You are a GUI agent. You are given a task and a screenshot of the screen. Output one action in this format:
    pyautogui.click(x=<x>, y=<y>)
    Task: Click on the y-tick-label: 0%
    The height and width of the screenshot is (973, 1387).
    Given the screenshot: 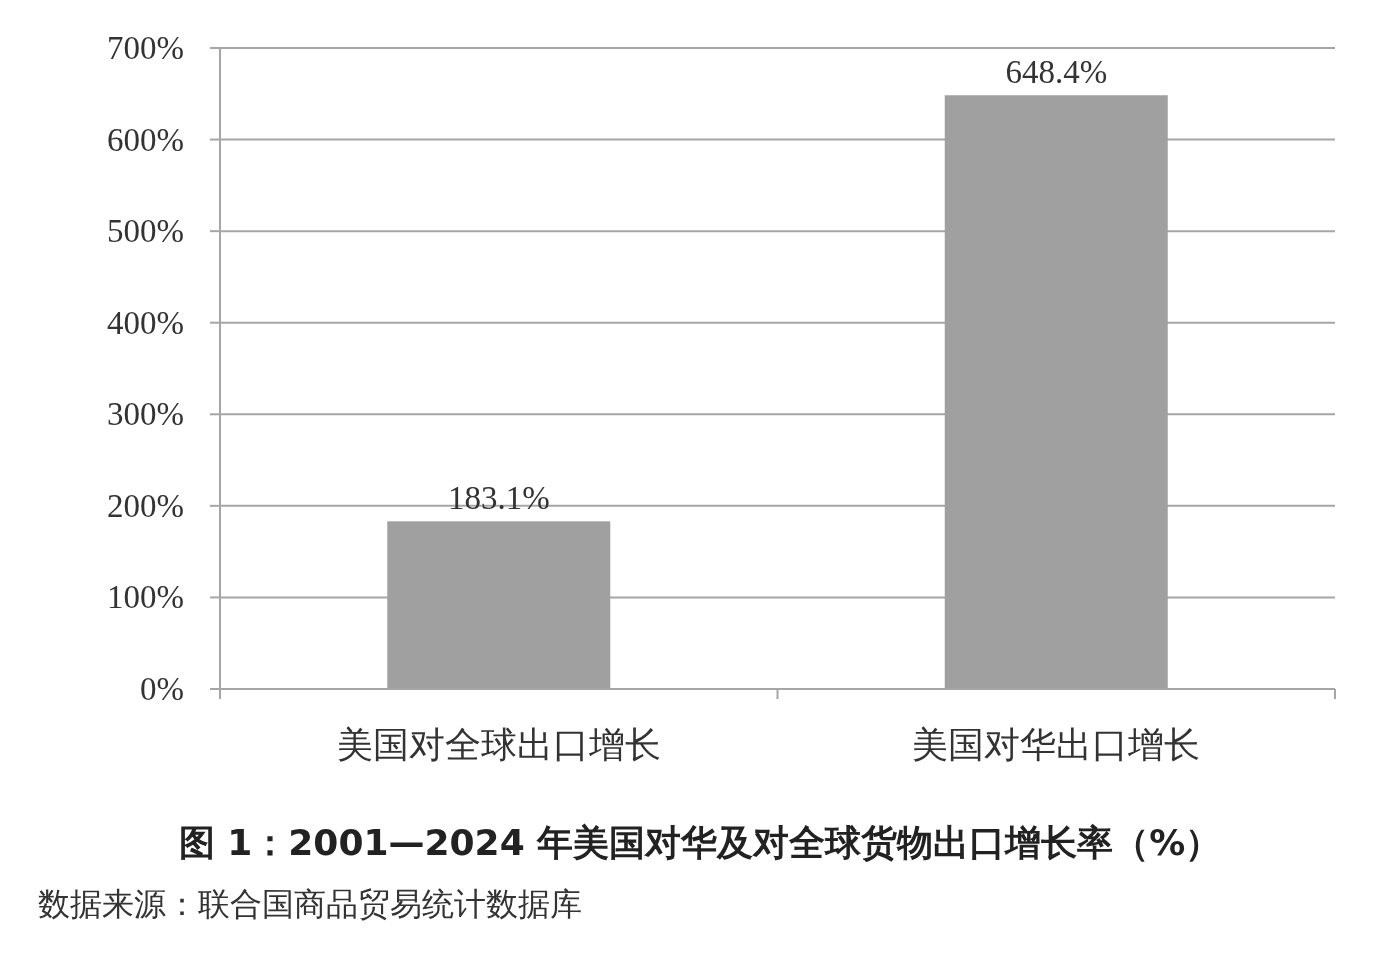 What is the action you would take?
    pyautogui.click(x=162, y=689)
    